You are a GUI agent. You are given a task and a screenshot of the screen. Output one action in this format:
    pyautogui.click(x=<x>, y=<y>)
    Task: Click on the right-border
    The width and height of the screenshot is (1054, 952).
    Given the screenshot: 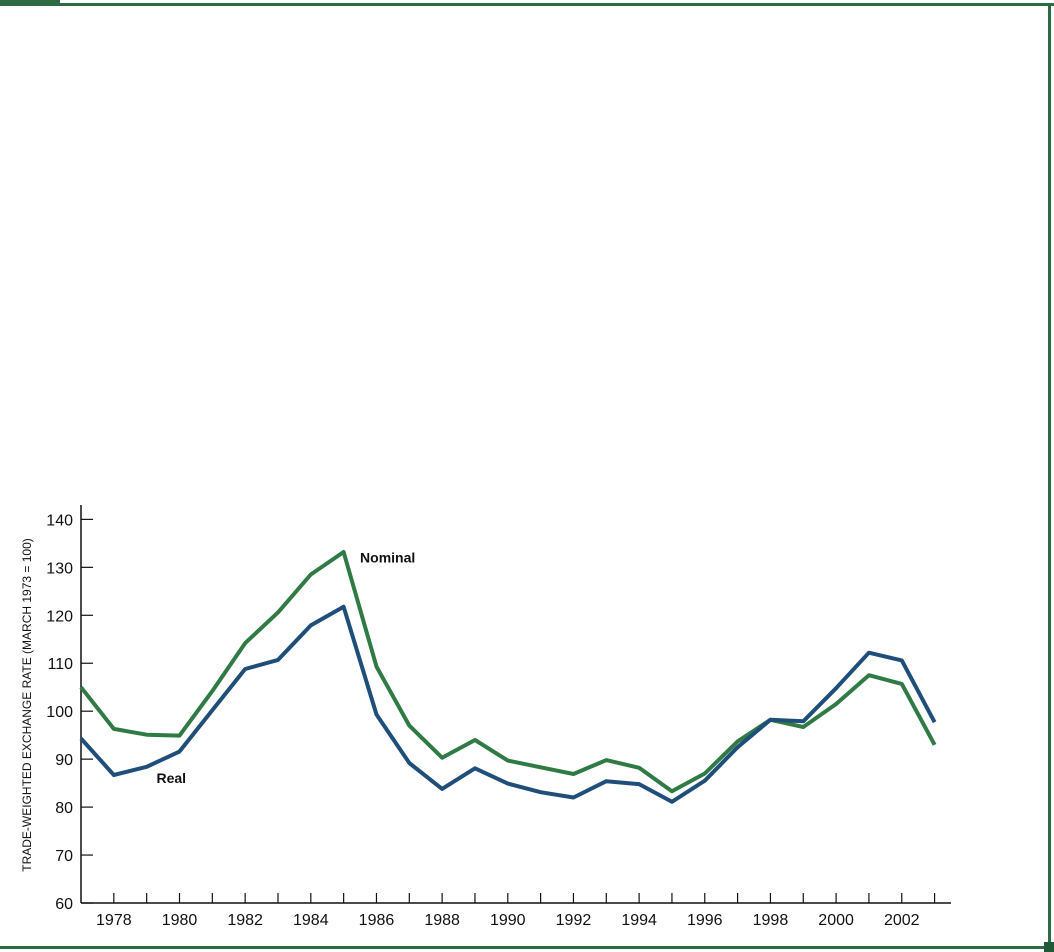 What is the action you would take?
    pyautogui.click(x=1049, y=475)
    